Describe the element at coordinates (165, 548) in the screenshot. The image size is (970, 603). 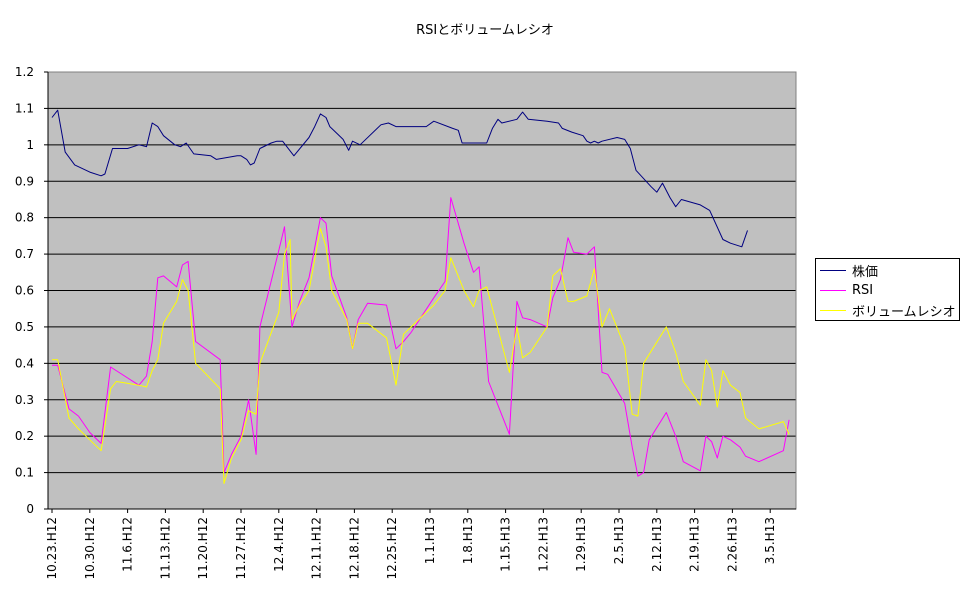
I see `x-tick-label: 11.13.H12` at that location.